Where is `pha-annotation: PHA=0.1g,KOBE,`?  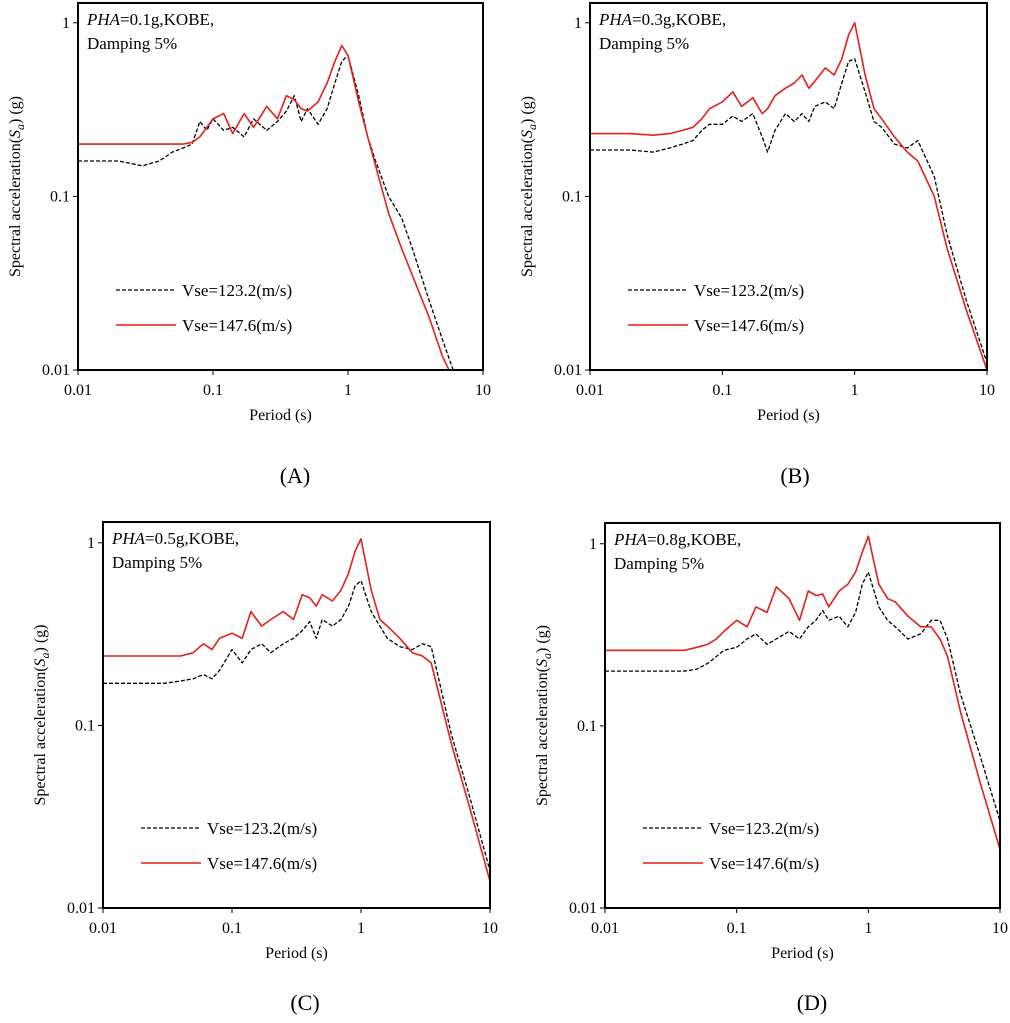 pha-annotation: PHA=0.1g,KOBE, is located at coordinates (150, 19).